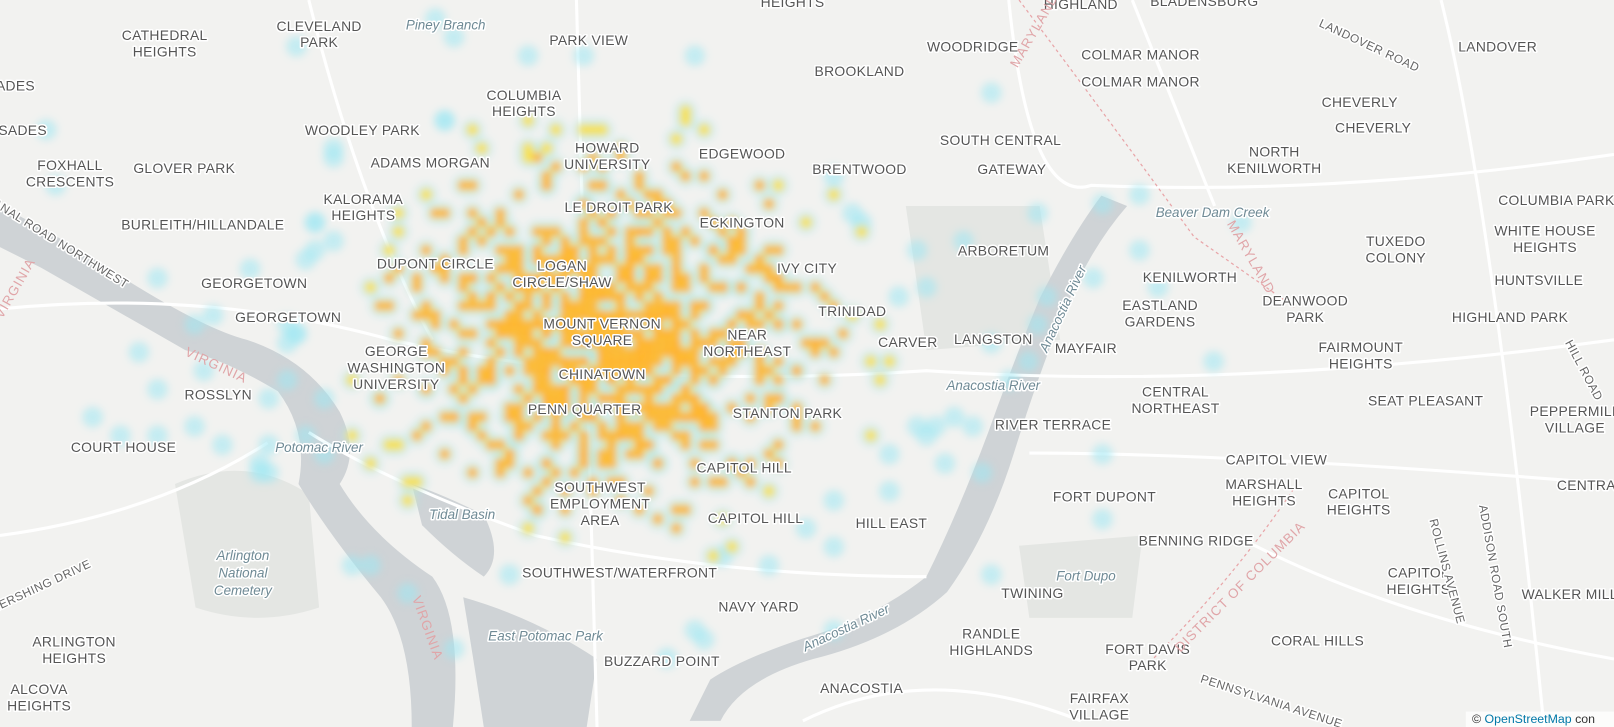 The image size is (1614, 727). Describe the element at coordinates (1568, 594) in the screenshot. I see `label-line: WALKER MILL` at that location.